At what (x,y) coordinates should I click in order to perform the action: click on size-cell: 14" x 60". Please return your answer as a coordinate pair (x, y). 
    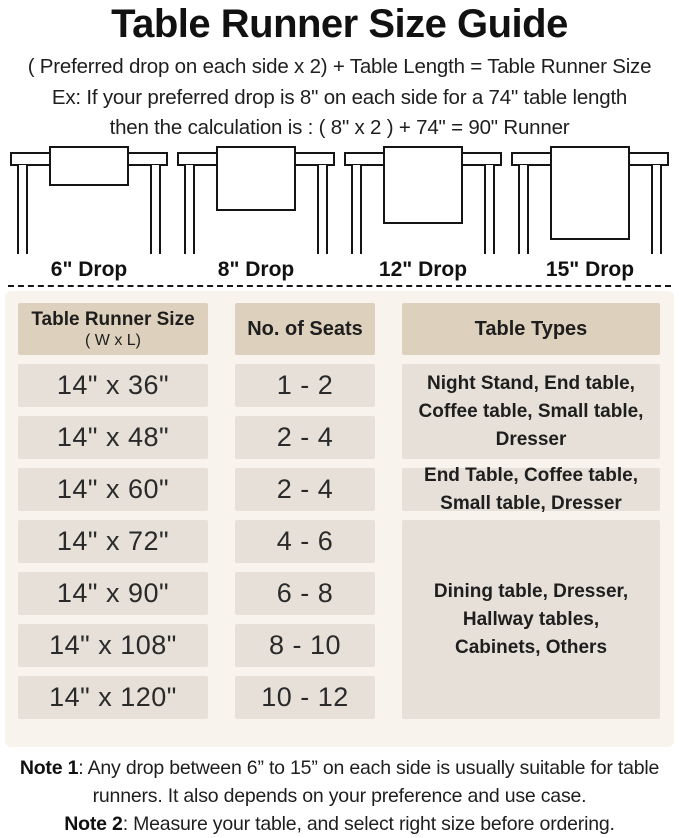
    Looking at the image, I should click on (113, 490).